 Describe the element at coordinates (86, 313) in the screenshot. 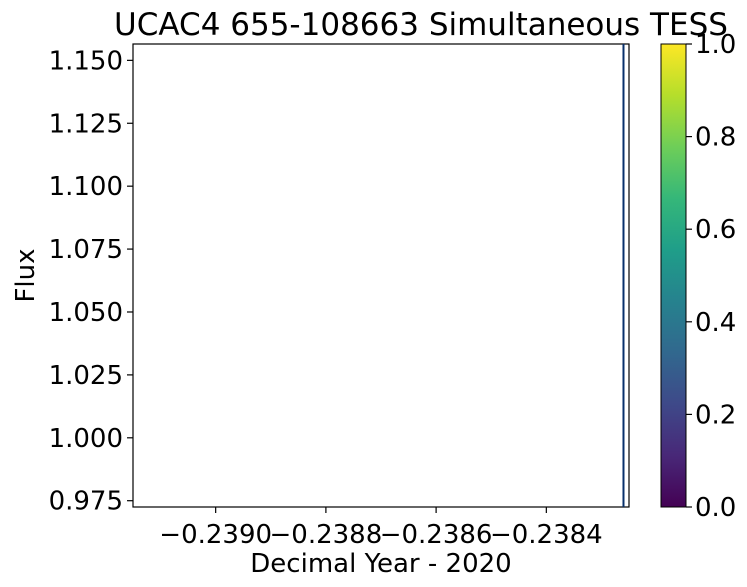

I see `y-tick-label: 1.050` at that location.